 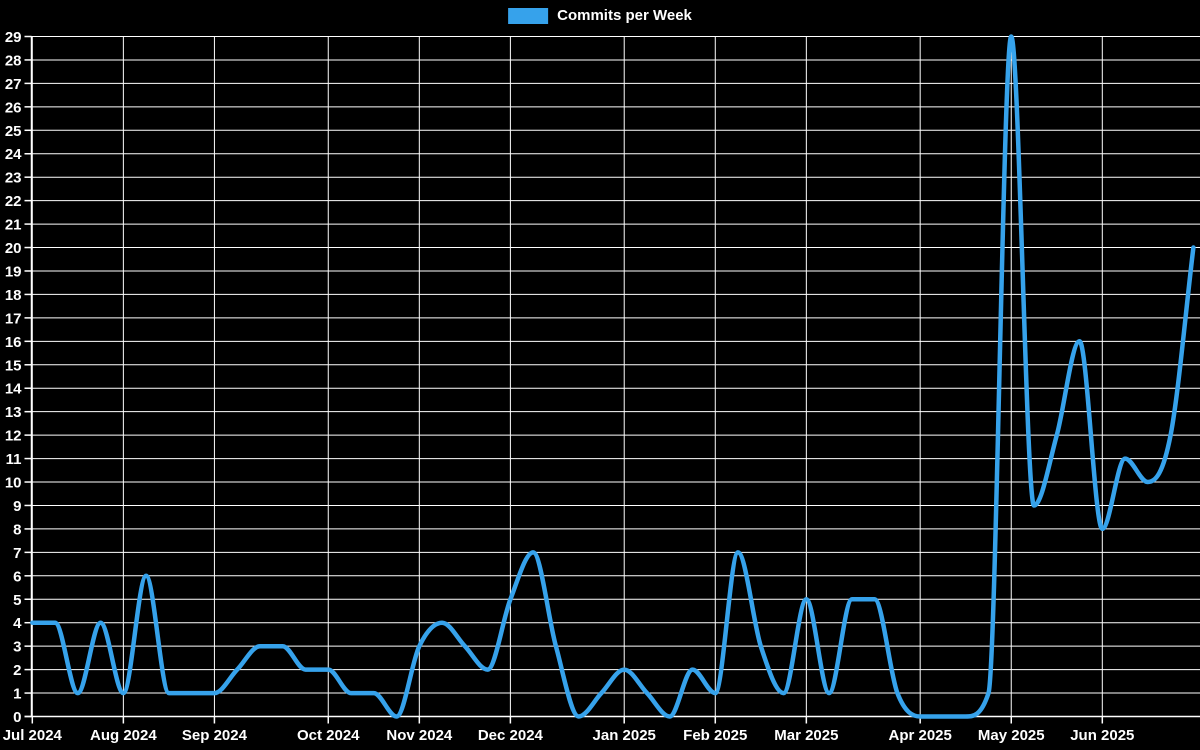 What do you see at coordinates (13, 201) in the screenshot?
I see `y-tick-label: 22` at bounding box center [13, 201].